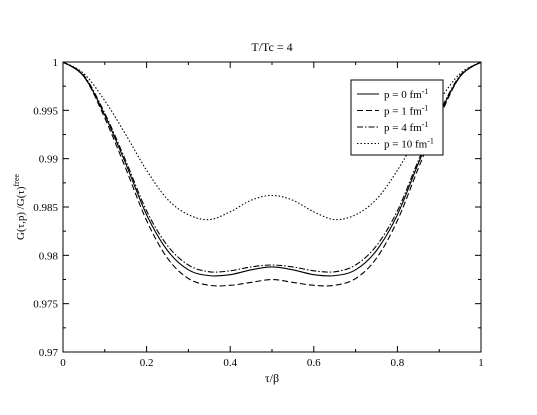 Image resolution: width=537 pixels, height=415 pixels. Describe the element at coordinates (45, 111) in the screenshot. I see `y-tick-label: 0.995` at that location.